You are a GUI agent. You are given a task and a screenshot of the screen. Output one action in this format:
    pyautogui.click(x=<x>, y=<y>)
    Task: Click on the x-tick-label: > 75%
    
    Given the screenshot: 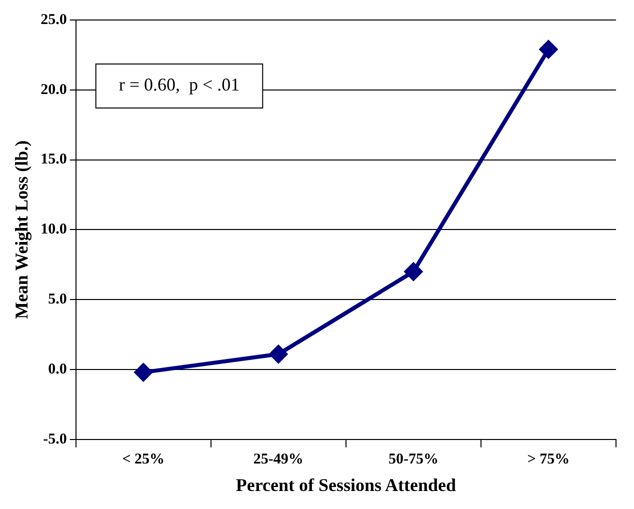 What is the action you would take?
    pyautogui.click(x=548, y=459)
    